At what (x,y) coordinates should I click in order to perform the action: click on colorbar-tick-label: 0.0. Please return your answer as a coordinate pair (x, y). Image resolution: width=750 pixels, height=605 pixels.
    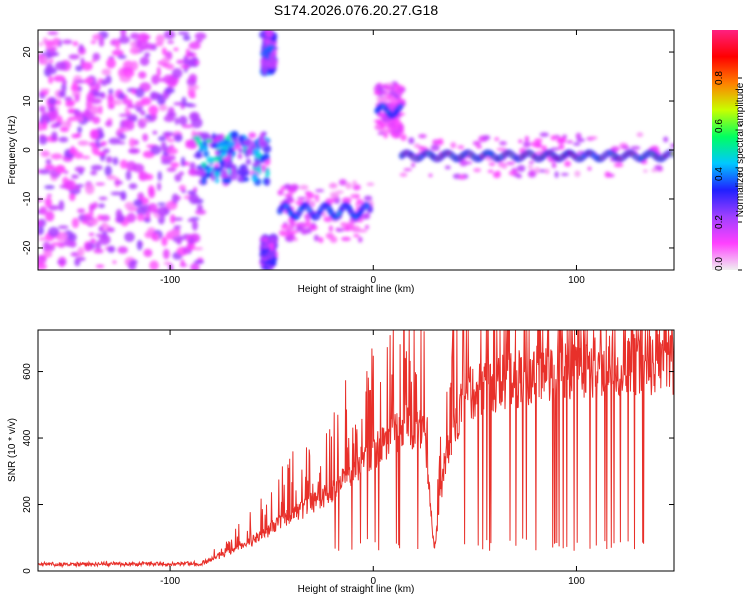
    Looking at the image, I should click on (719, 264).